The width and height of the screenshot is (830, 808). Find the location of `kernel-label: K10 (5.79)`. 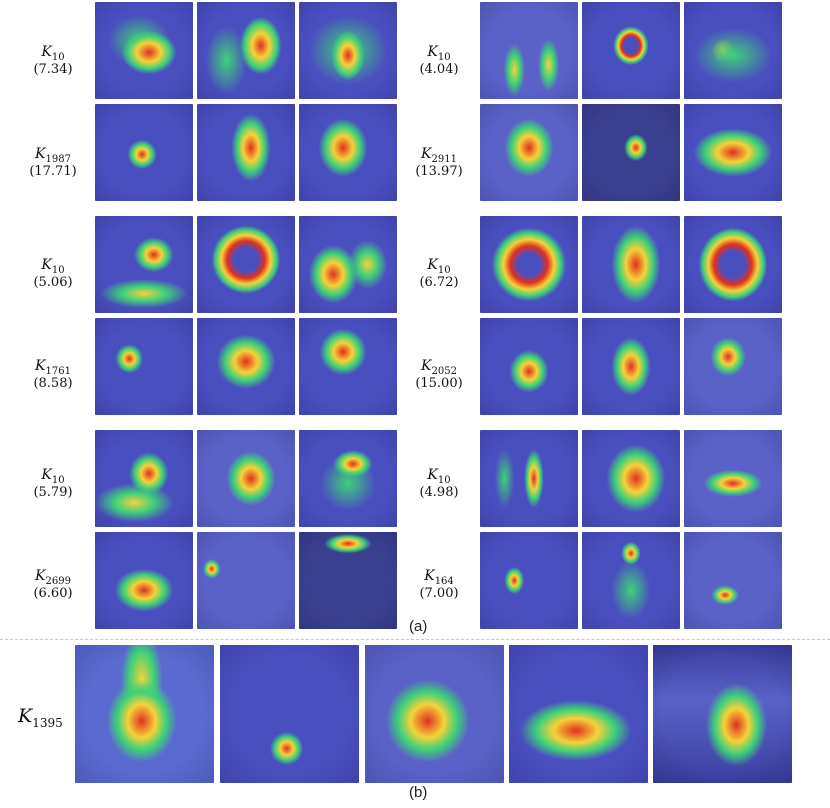

kernel-label: K10 (5.79) is located at coordinates (53, 484).